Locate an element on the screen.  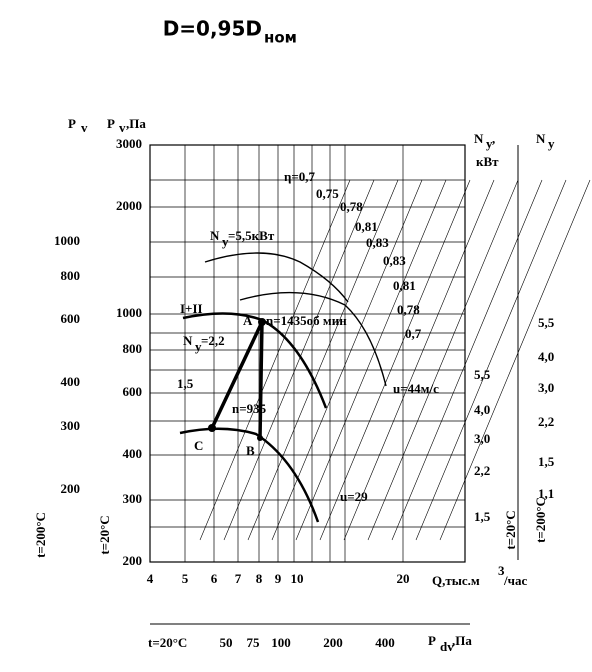
label: Q,тыс.м is located at coordinates (456, 580).